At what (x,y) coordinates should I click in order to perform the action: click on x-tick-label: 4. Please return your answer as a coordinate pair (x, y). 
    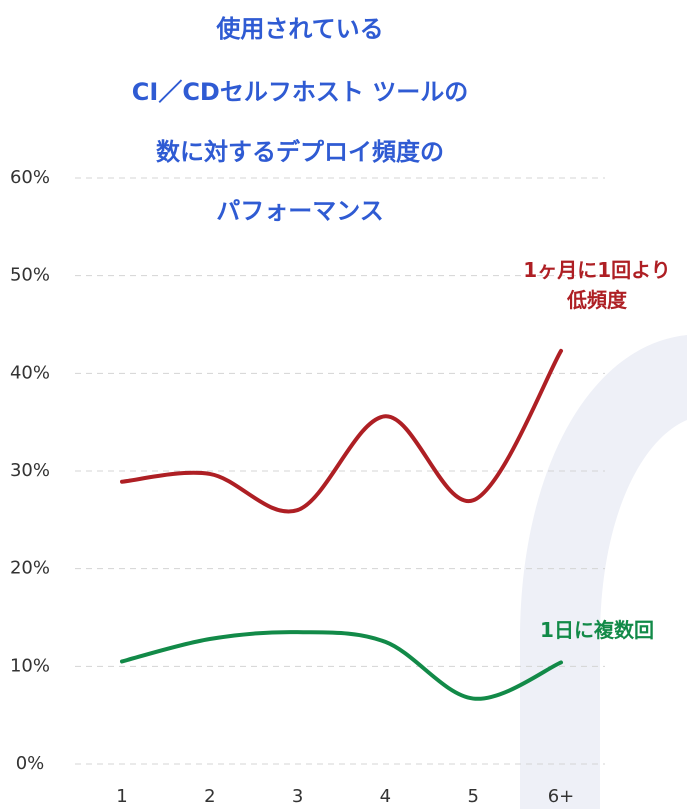
    Looking at the image, I should click on (385, 796).